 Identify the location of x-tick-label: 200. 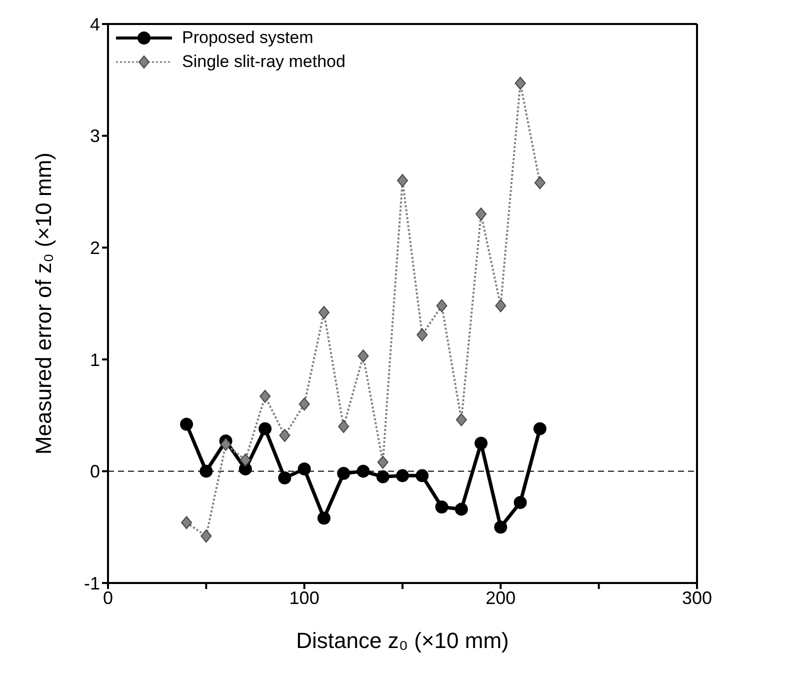
(501, 598).